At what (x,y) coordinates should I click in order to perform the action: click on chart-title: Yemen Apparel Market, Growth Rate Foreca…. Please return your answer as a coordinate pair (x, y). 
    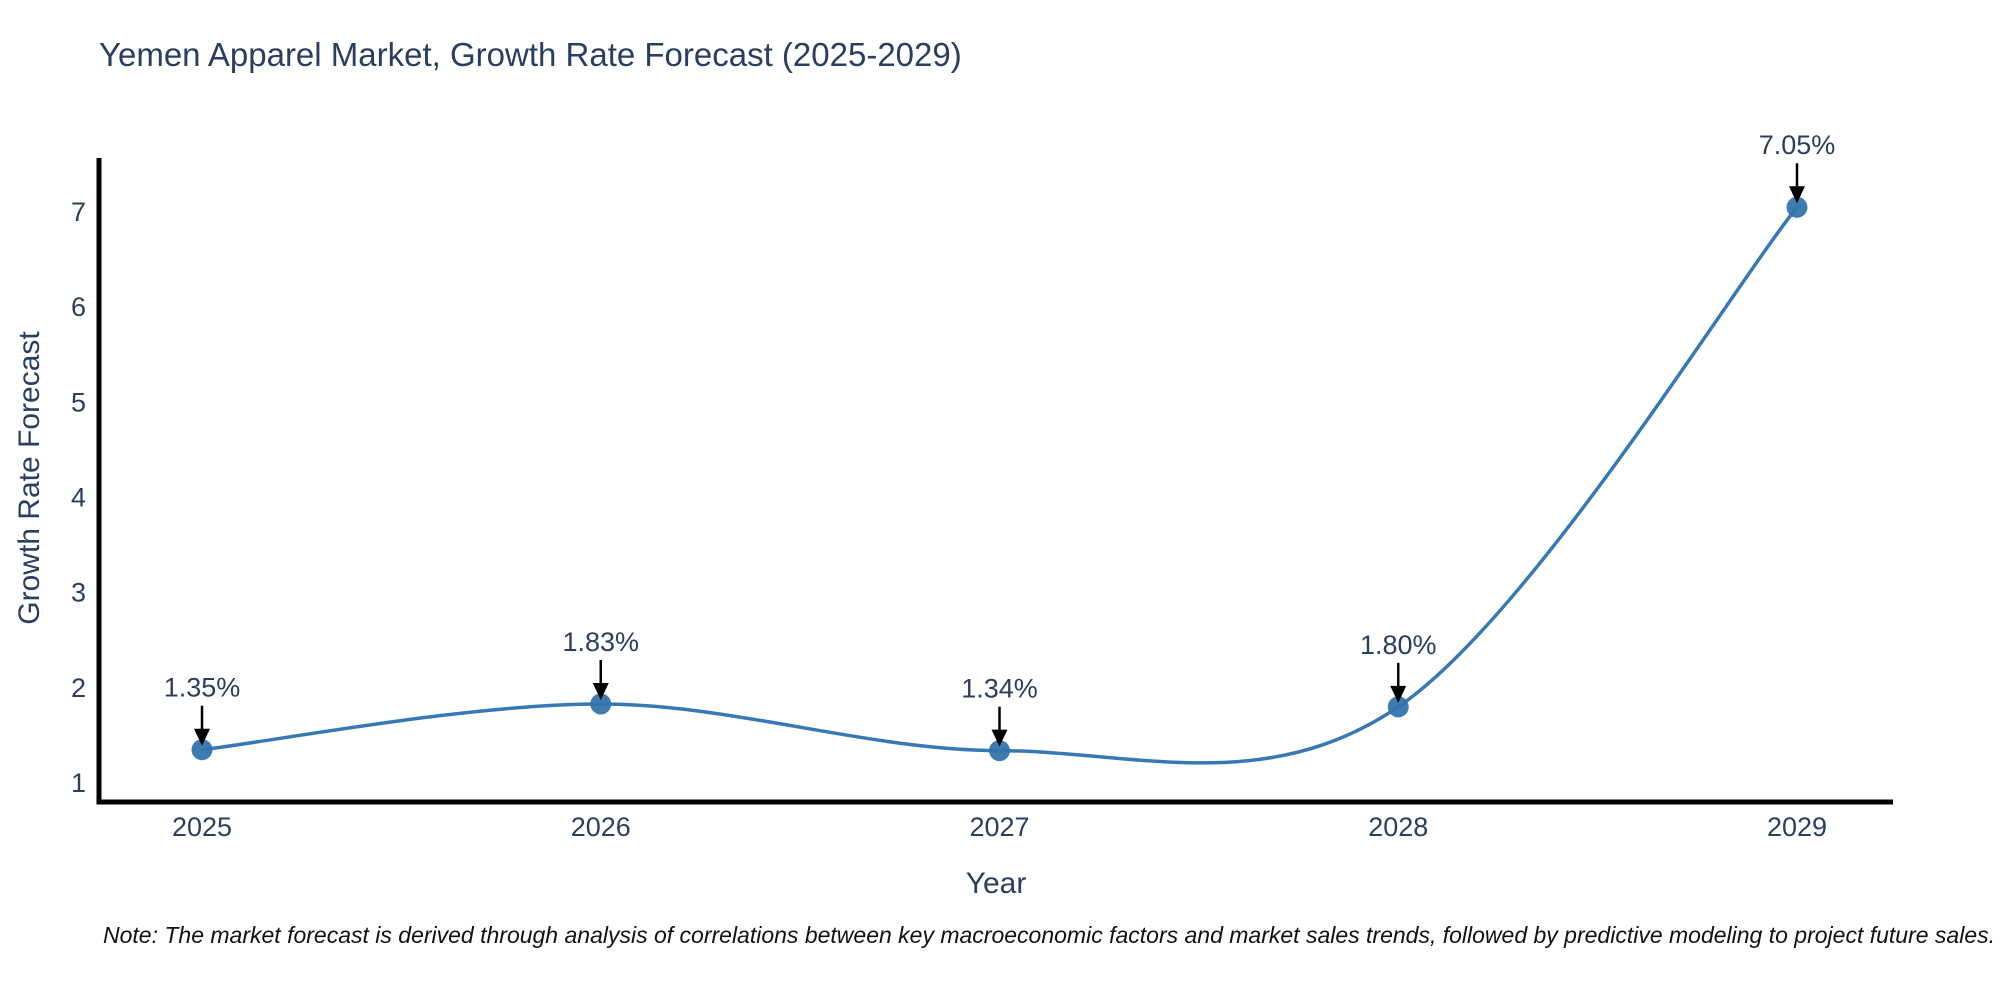
    Looking at the image, I should click on (530, 54).